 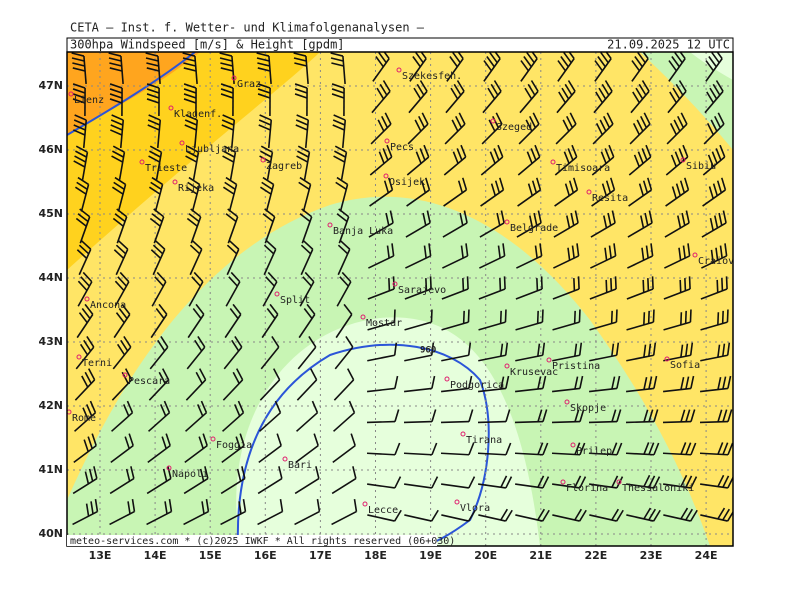 What do you see at coordinates (300, 465) in the screenshot?
I see `city-label: Bari` at bounding box center [300, 465].